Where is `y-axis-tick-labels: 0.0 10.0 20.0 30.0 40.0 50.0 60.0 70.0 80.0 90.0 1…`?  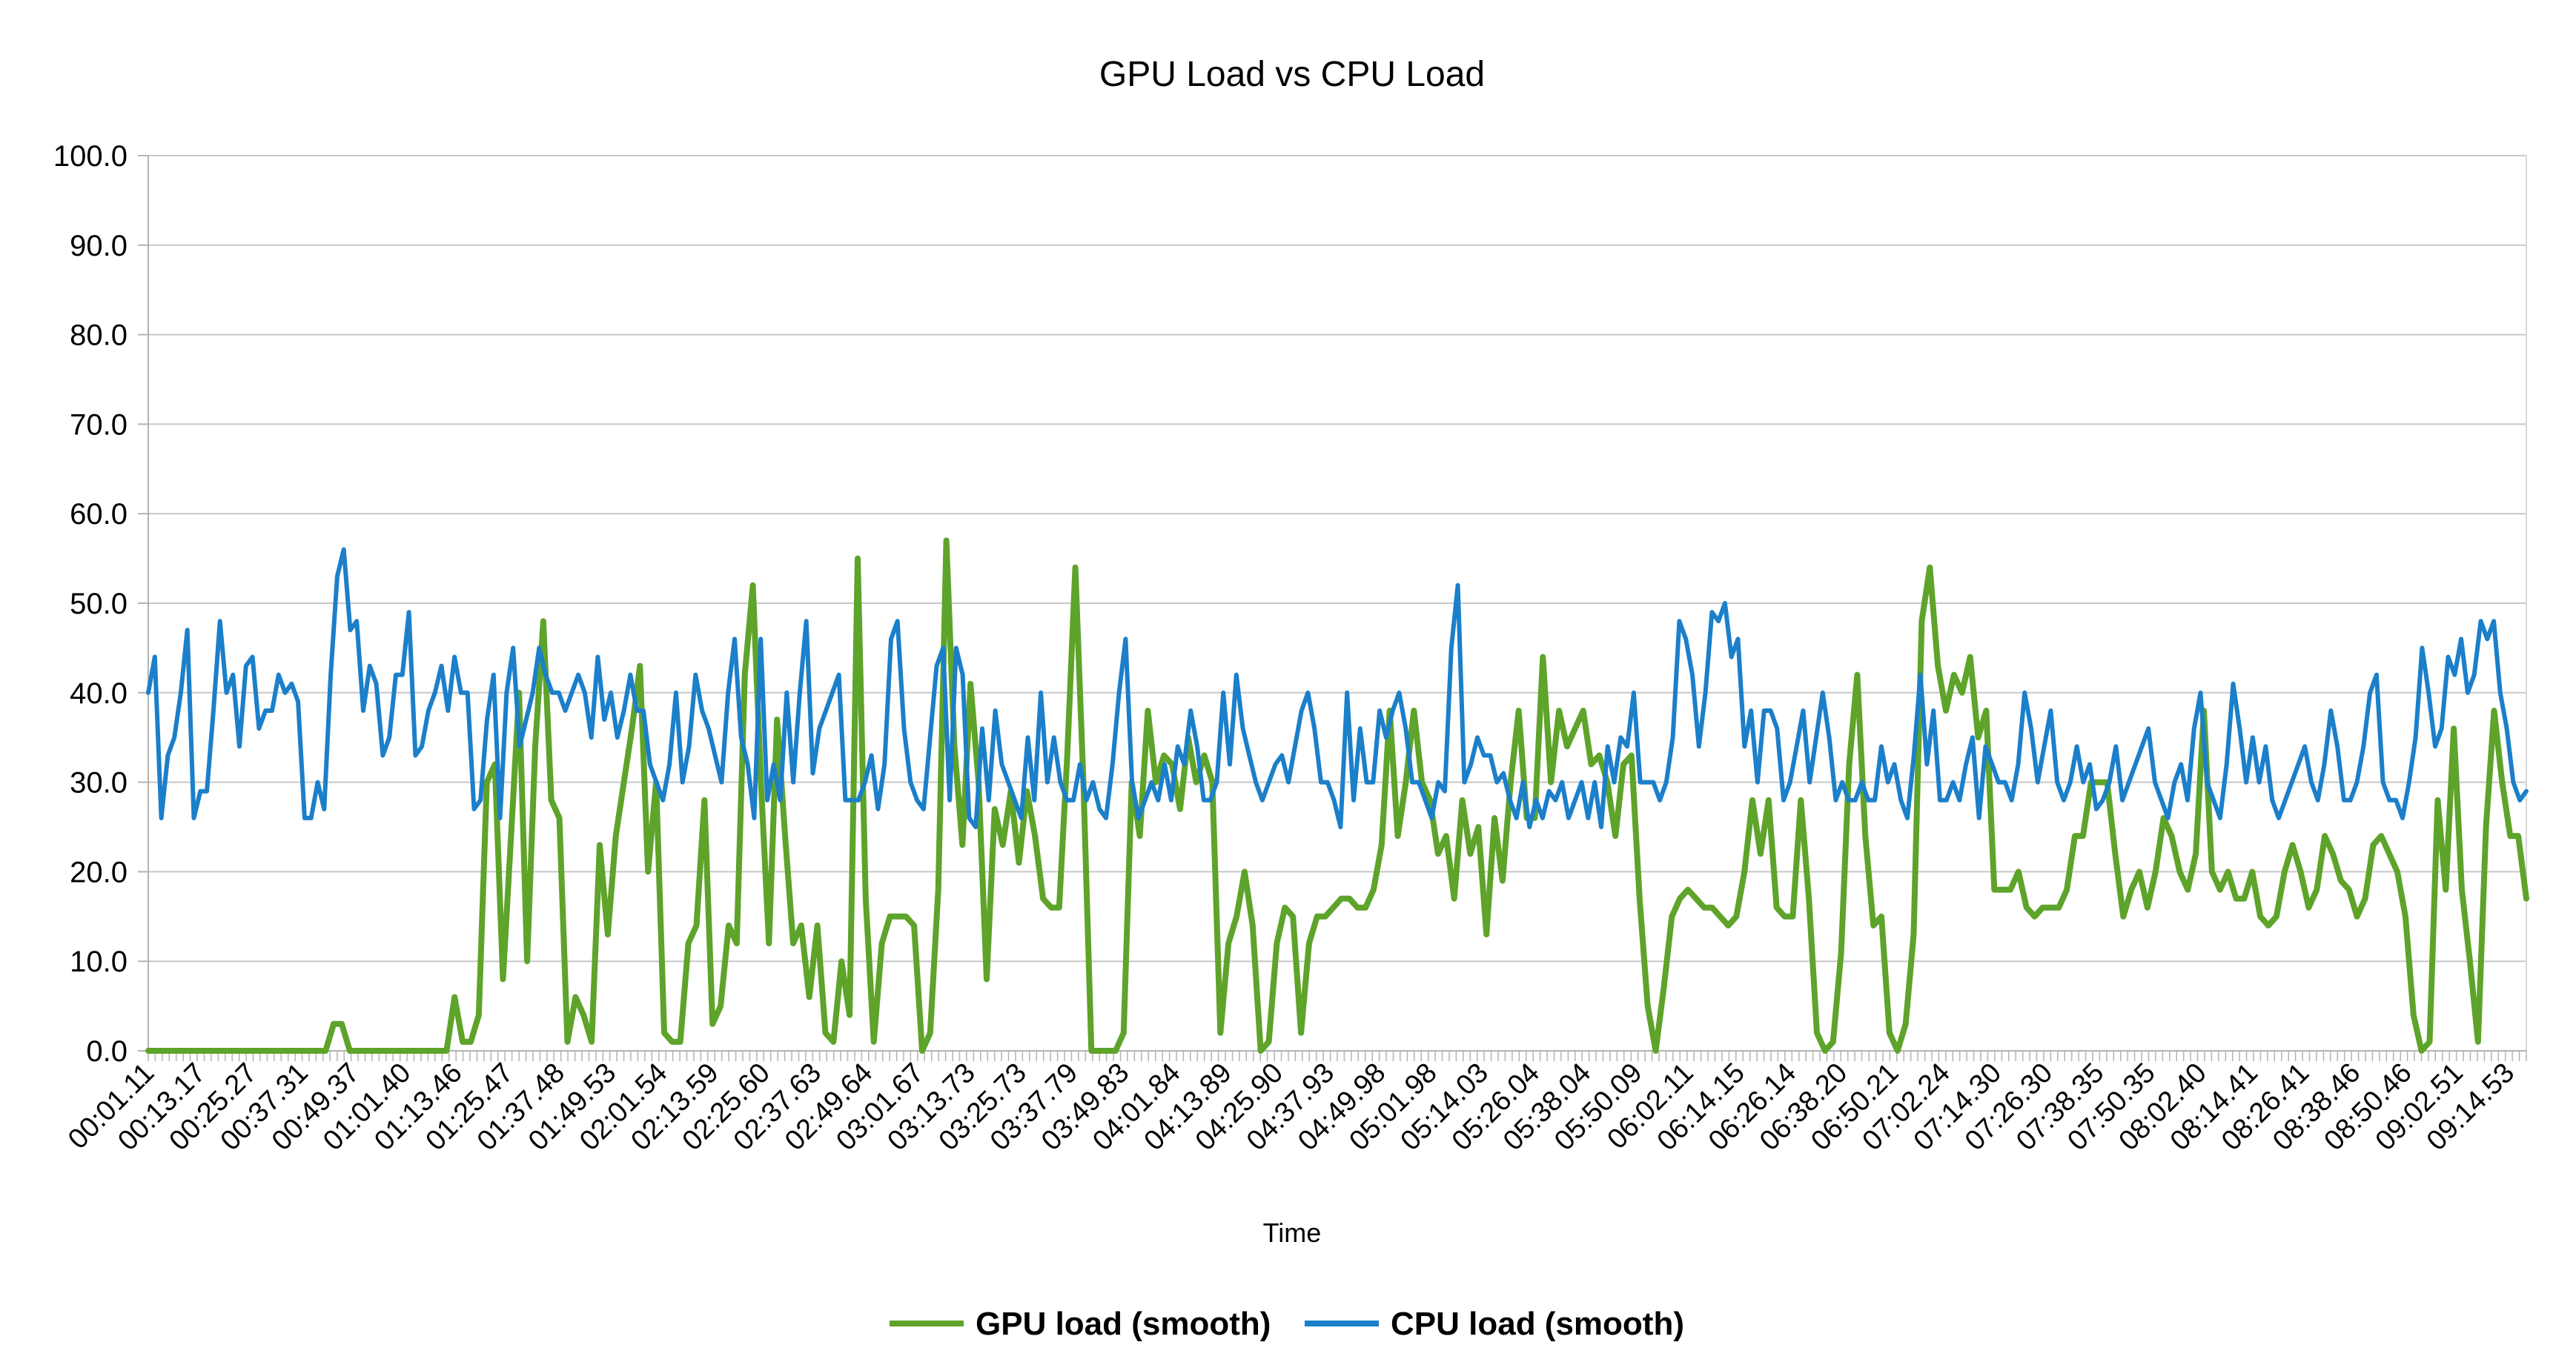
y-axis-tick-labels: 0.0 10.0 20.0 30.0 40.0 50.0 60.0 70.0 80.0 90.0 1… is located at coordinates (90, 604).